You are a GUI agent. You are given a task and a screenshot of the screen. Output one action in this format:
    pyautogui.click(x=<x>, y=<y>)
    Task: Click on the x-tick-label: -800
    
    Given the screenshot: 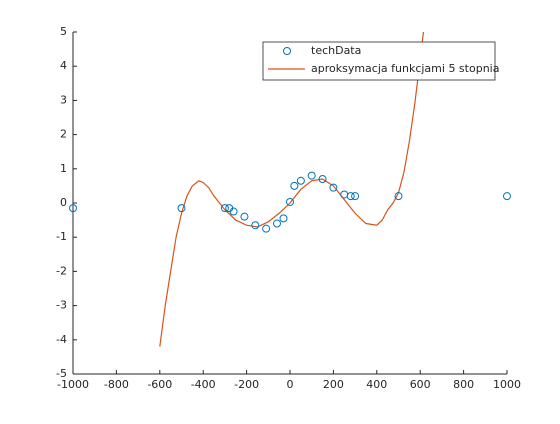 What is the action you would take?
    pyautogui.click(x=116, y=384)
    